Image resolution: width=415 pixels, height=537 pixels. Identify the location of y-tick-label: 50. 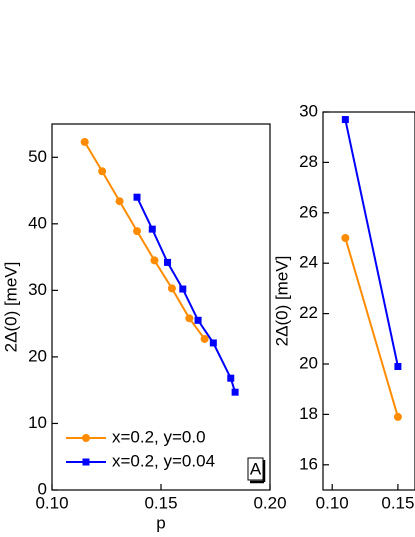
(37, 156).